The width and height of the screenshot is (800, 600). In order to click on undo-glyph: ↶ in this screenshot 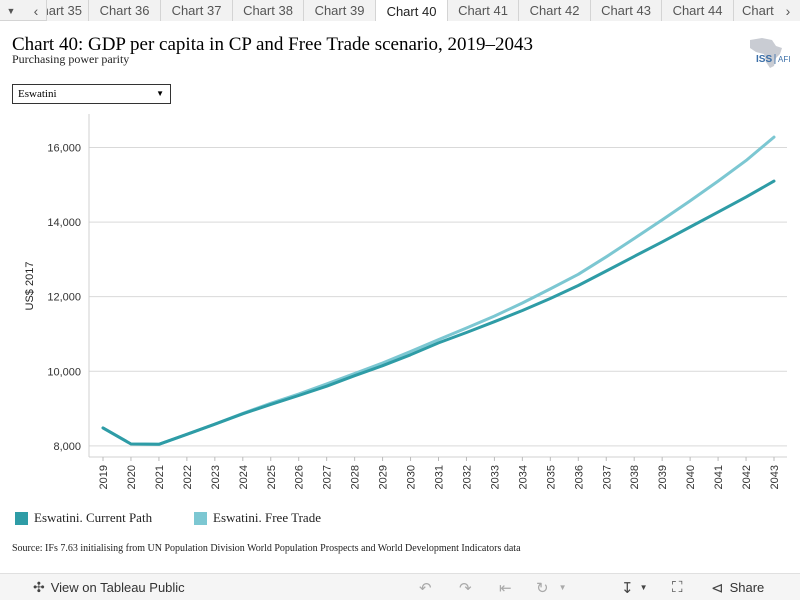, I will do `click(425, 588)`.